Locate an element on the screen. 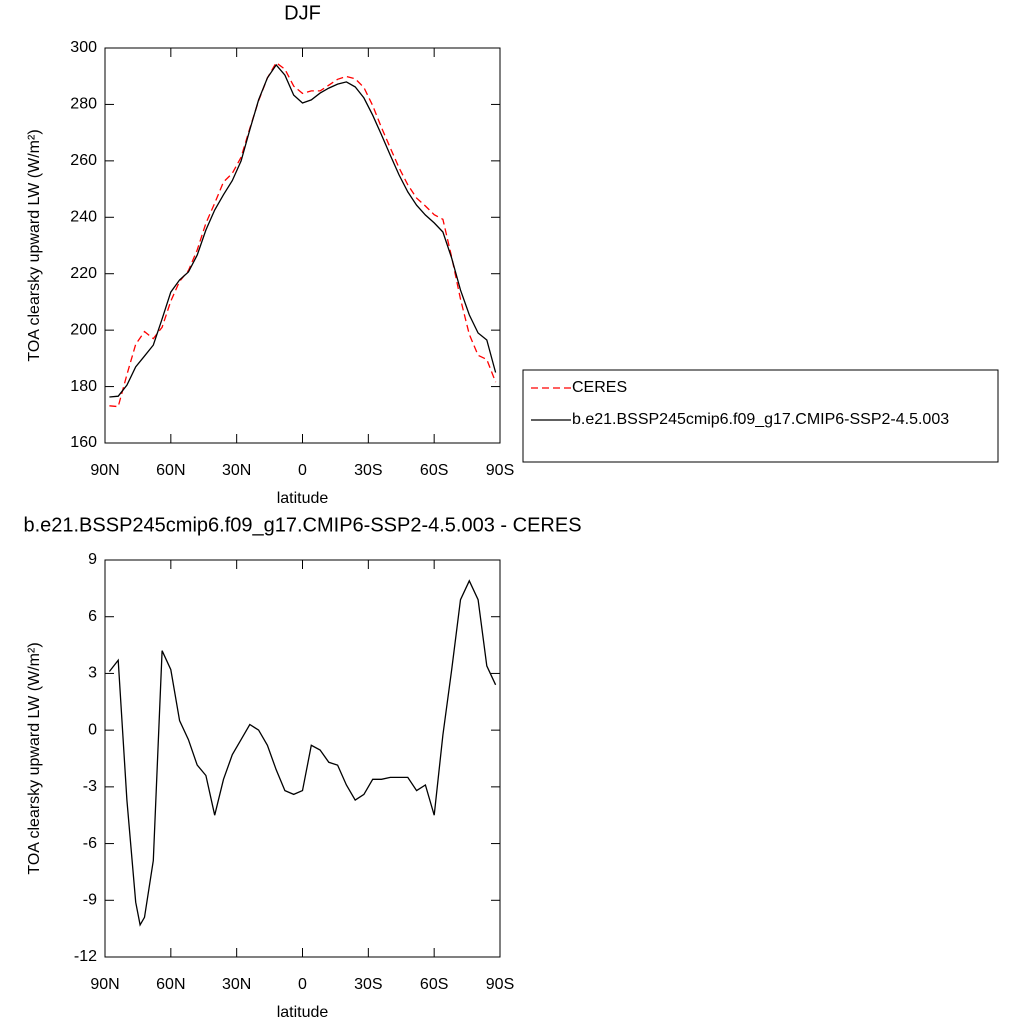  y-tick-label: 3 is located at coordinates (92, 673).